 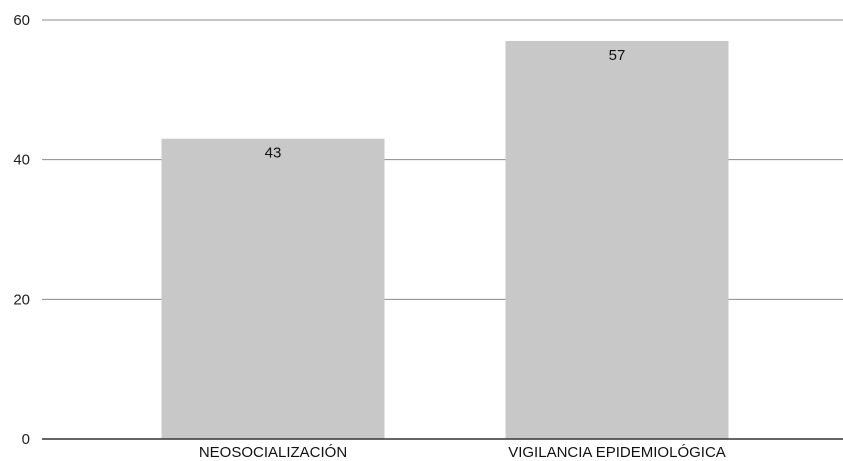 I want to click on data-label: 57, so click(x=617, y=55).